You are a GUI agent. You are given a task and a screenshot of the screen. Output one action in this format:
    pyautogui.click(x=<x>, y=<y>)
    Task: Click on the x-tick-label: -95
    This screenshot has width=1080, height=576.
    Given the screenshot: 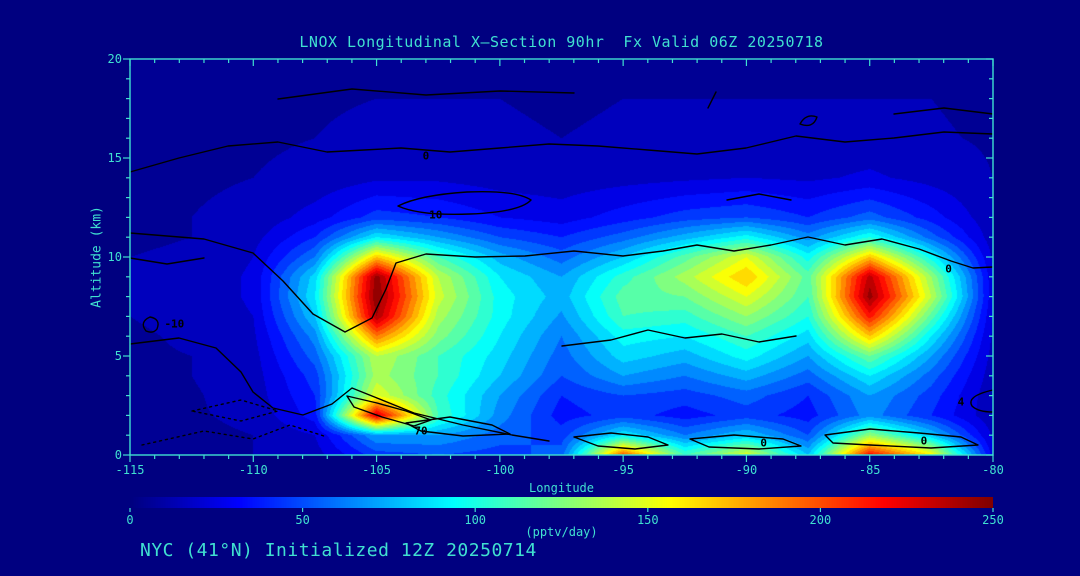 What is the action you would take?
    pyautogui.click(x=623, y=470)
    